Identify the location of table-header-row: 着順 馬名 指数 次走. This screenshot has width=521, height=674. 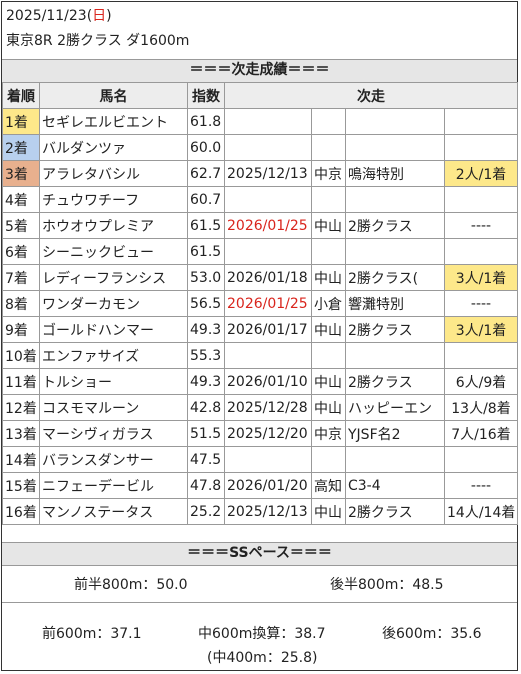
(260, 95).